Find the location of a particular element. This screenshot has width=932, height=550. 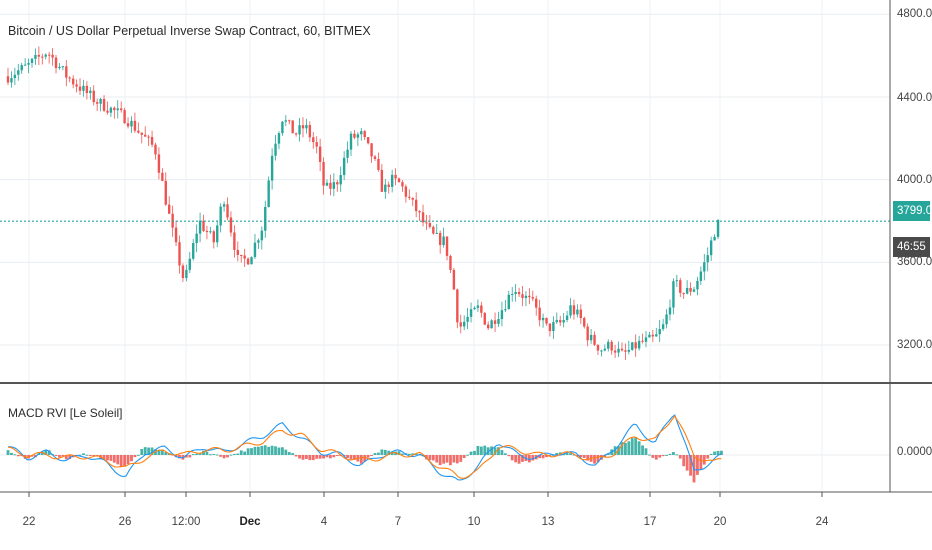

price-tick-4800: 4800.0 is located at coordinates (914, 14).